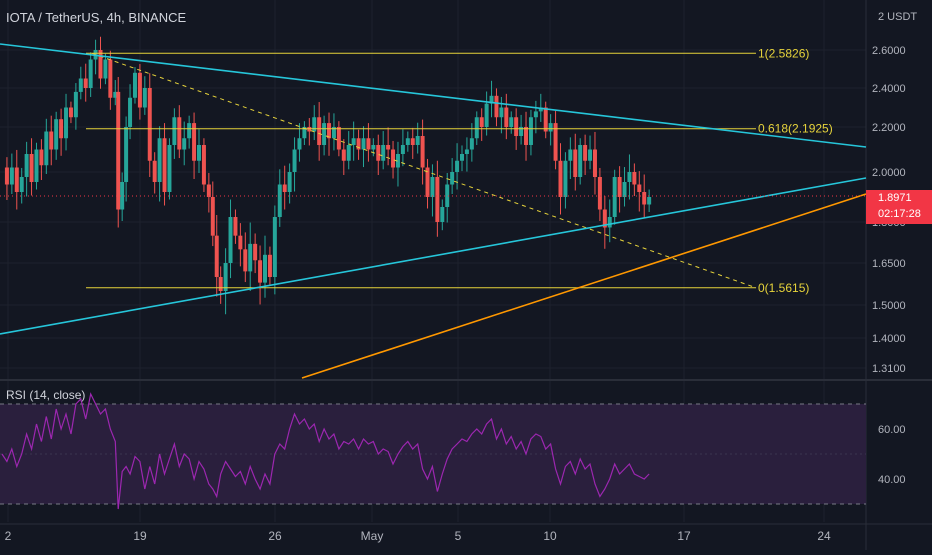 The width and height of the screenshot is (932, 555). What do you see at coordinates (275, 536) in the screenshot?
I see `time-tick-label: 26` at bounding box center [275, 536].